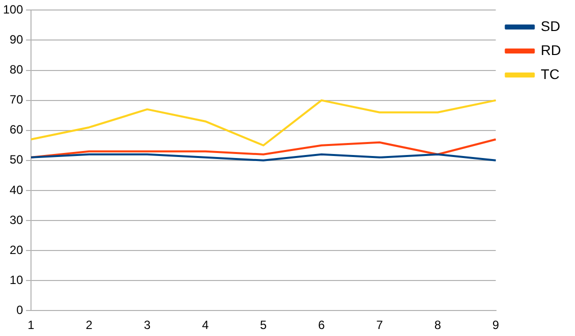 The image size is (575, 336). What do you see at coordinates (496, 325) in the screenshot?
I see `x-tick-label: 9` at bounding box center [496, 325].